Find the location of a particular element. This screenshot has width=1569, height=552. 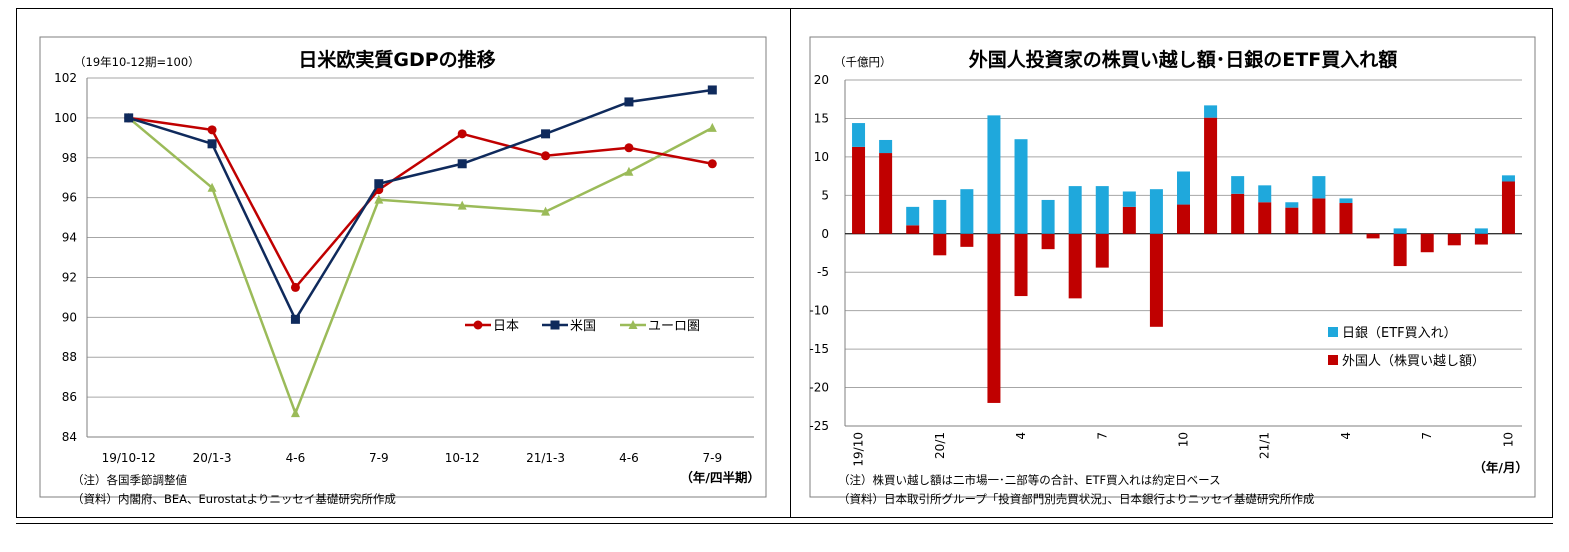

left-legend-label: 米国 is located at coordinates (583, 326).